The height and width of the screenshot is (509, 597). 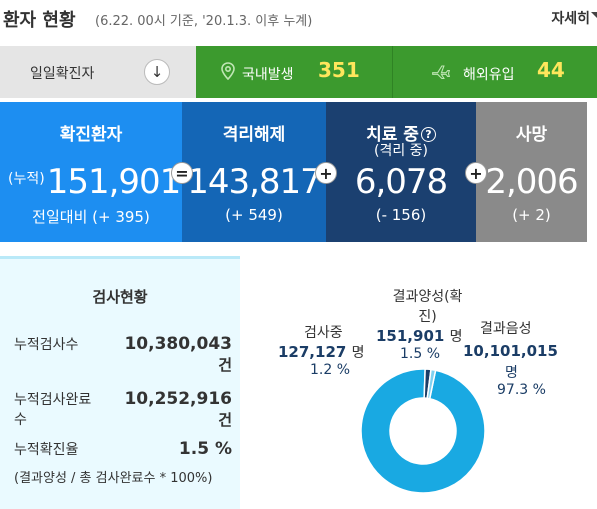 I want to click on test-row-rate: 누적확진율 1.5 %, so click(x=123, y=450).